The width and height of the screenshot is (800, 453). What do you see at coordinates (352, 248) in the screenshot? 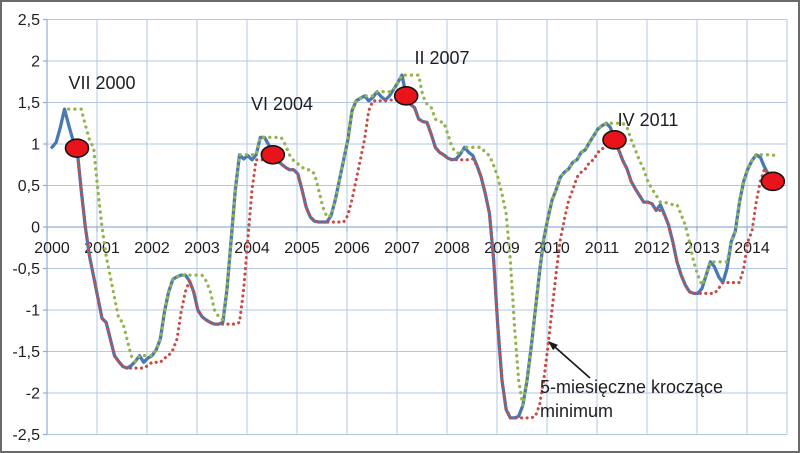
I see `x-tick-label: 2006` at bounding box center [352, 248].